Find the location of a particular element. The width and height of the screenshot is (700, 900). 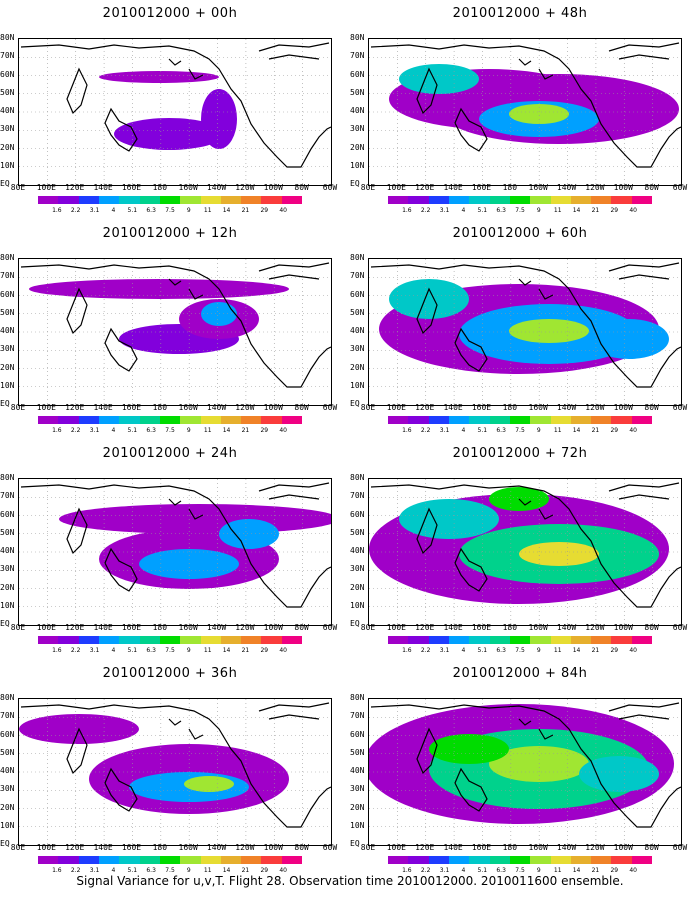

lat-tick-label: EQ is located at coordinates (5, 843).